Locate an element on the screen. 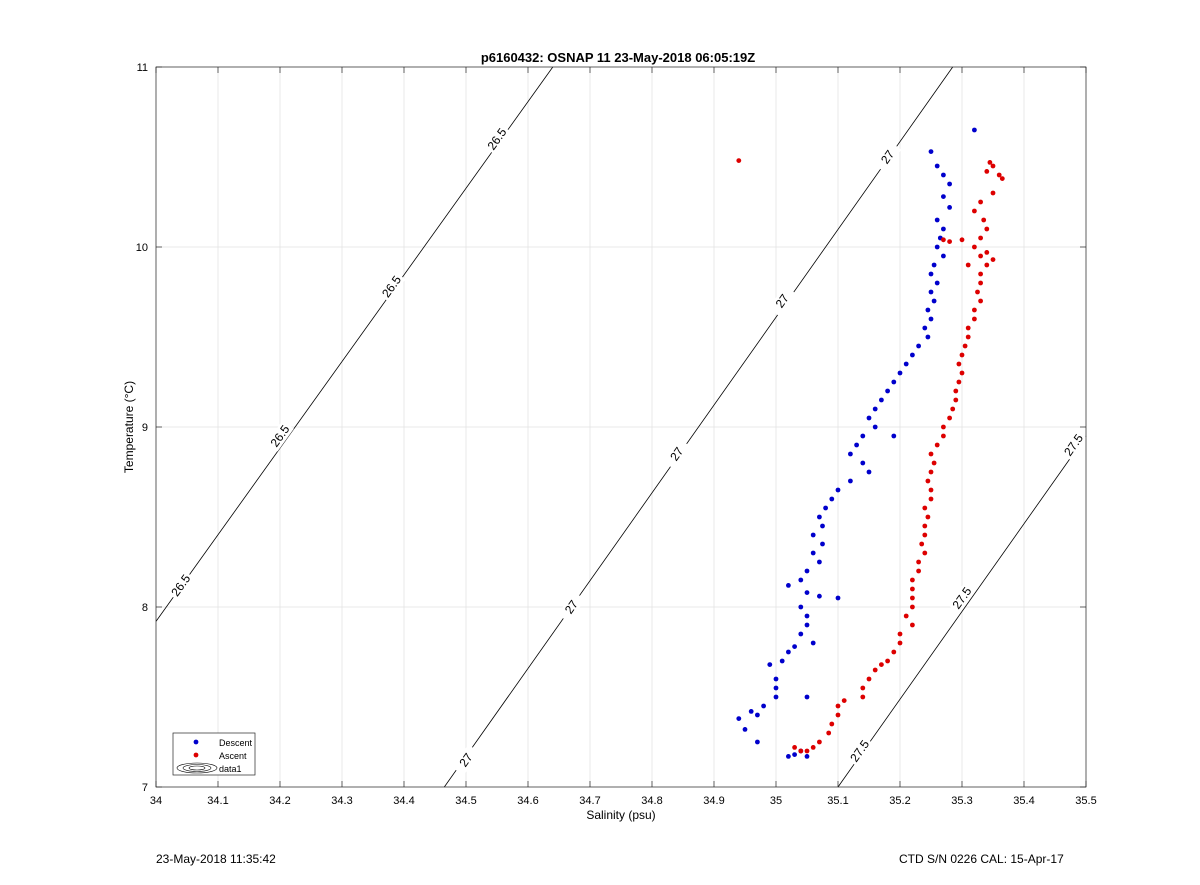  y-tick-label: 7 is located at coordinates (145, 788).